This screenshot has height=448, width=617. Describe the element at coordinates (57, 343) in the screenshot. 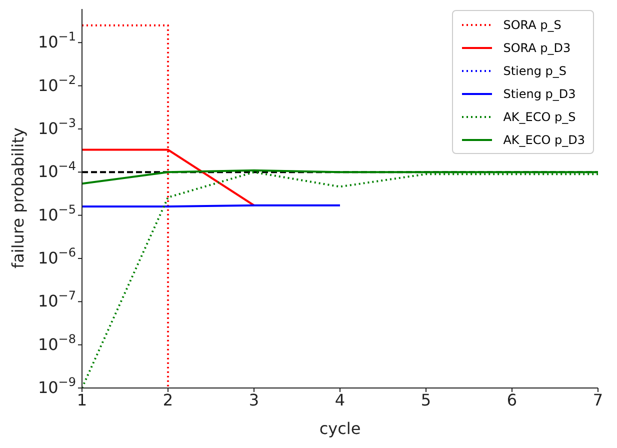

I see `y-tick-label: 10$^{−8}$` at that location.